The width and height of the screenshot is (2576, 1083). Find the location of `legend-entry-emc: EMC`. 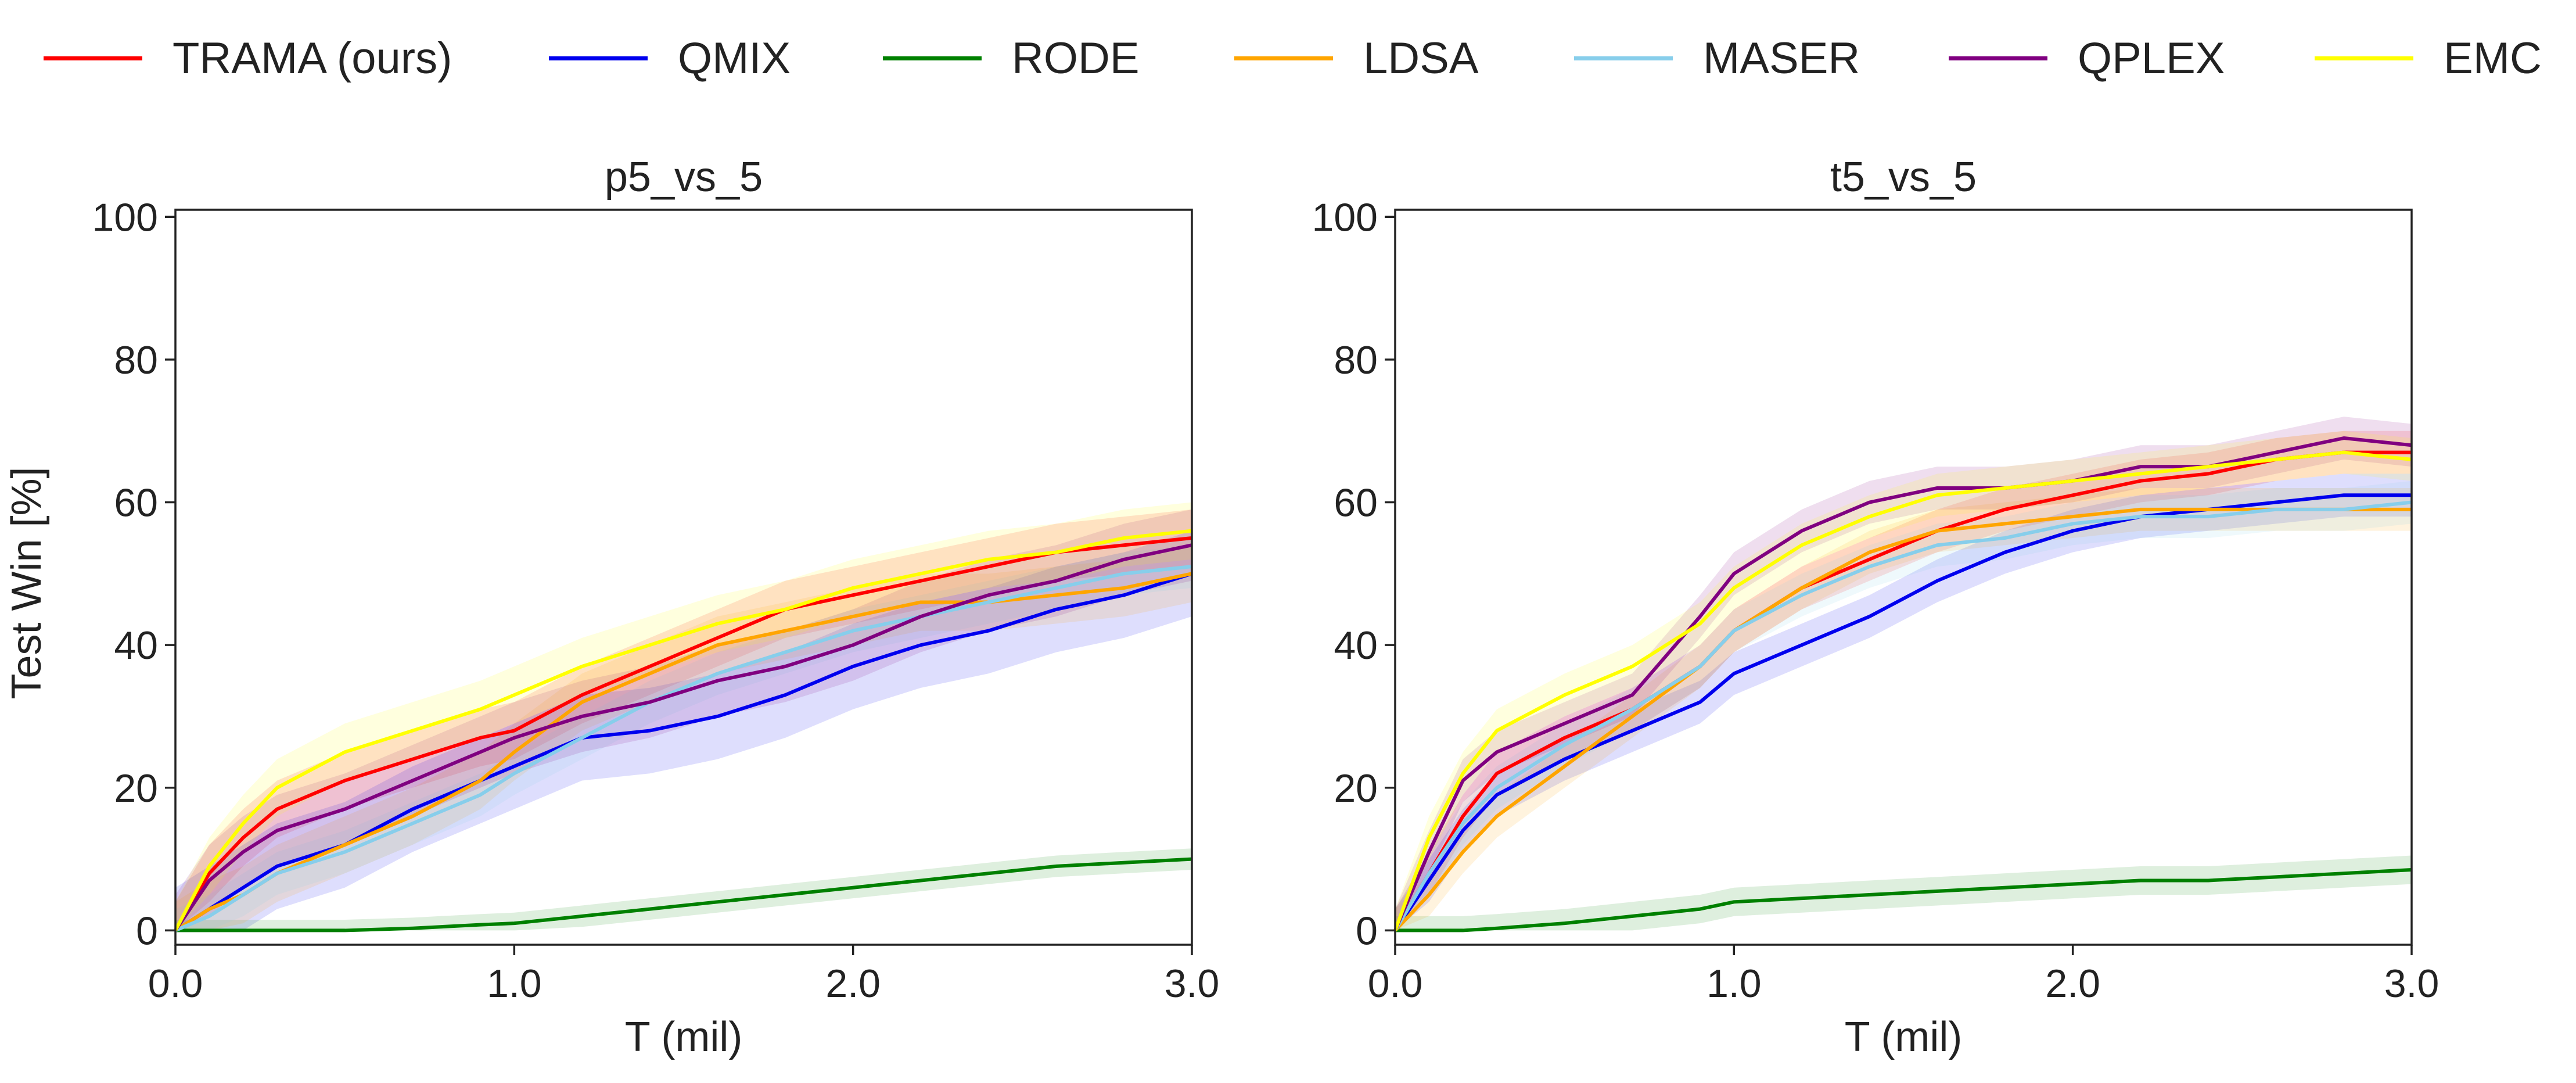

legend-entry-emc: EMC is located at coordinates (2428, 58).